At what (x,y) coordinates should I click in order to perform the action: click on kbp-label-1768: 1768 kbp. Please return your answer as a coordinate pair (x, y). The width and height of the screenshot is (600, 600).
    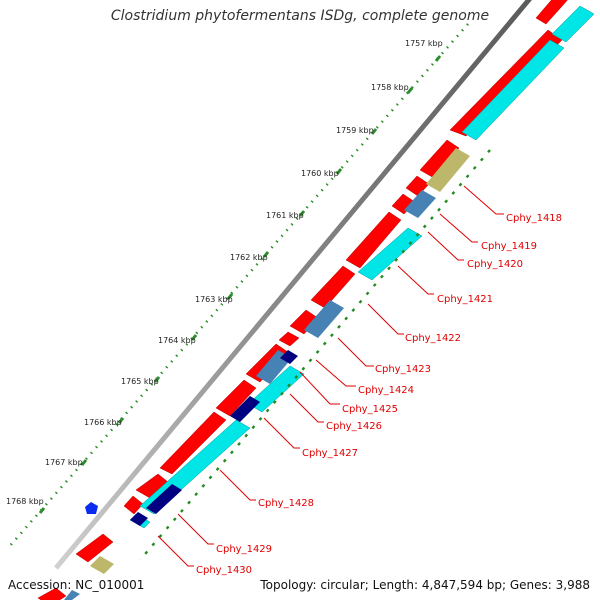
    Looking at the image, I should click on (25, 501).